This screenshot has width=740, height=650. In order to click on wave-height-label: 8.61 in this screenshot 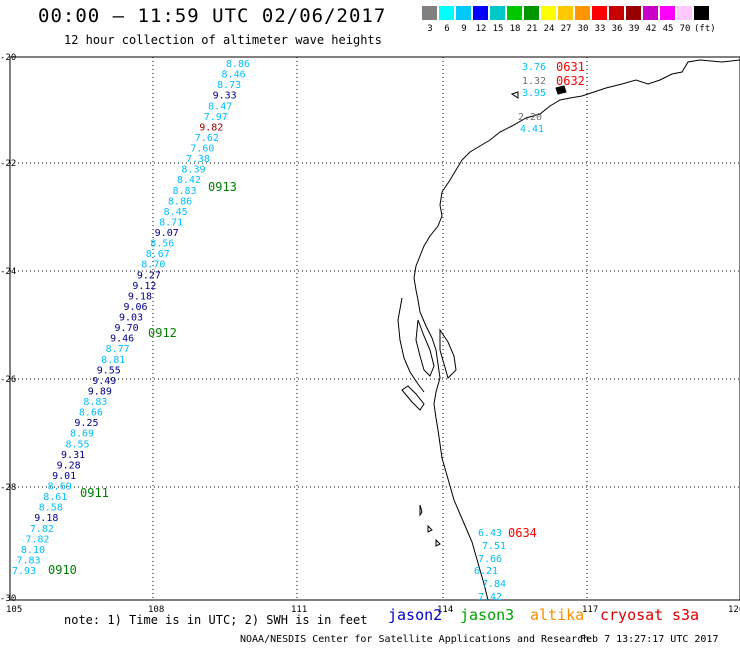, I will do `click(55, 497)`.